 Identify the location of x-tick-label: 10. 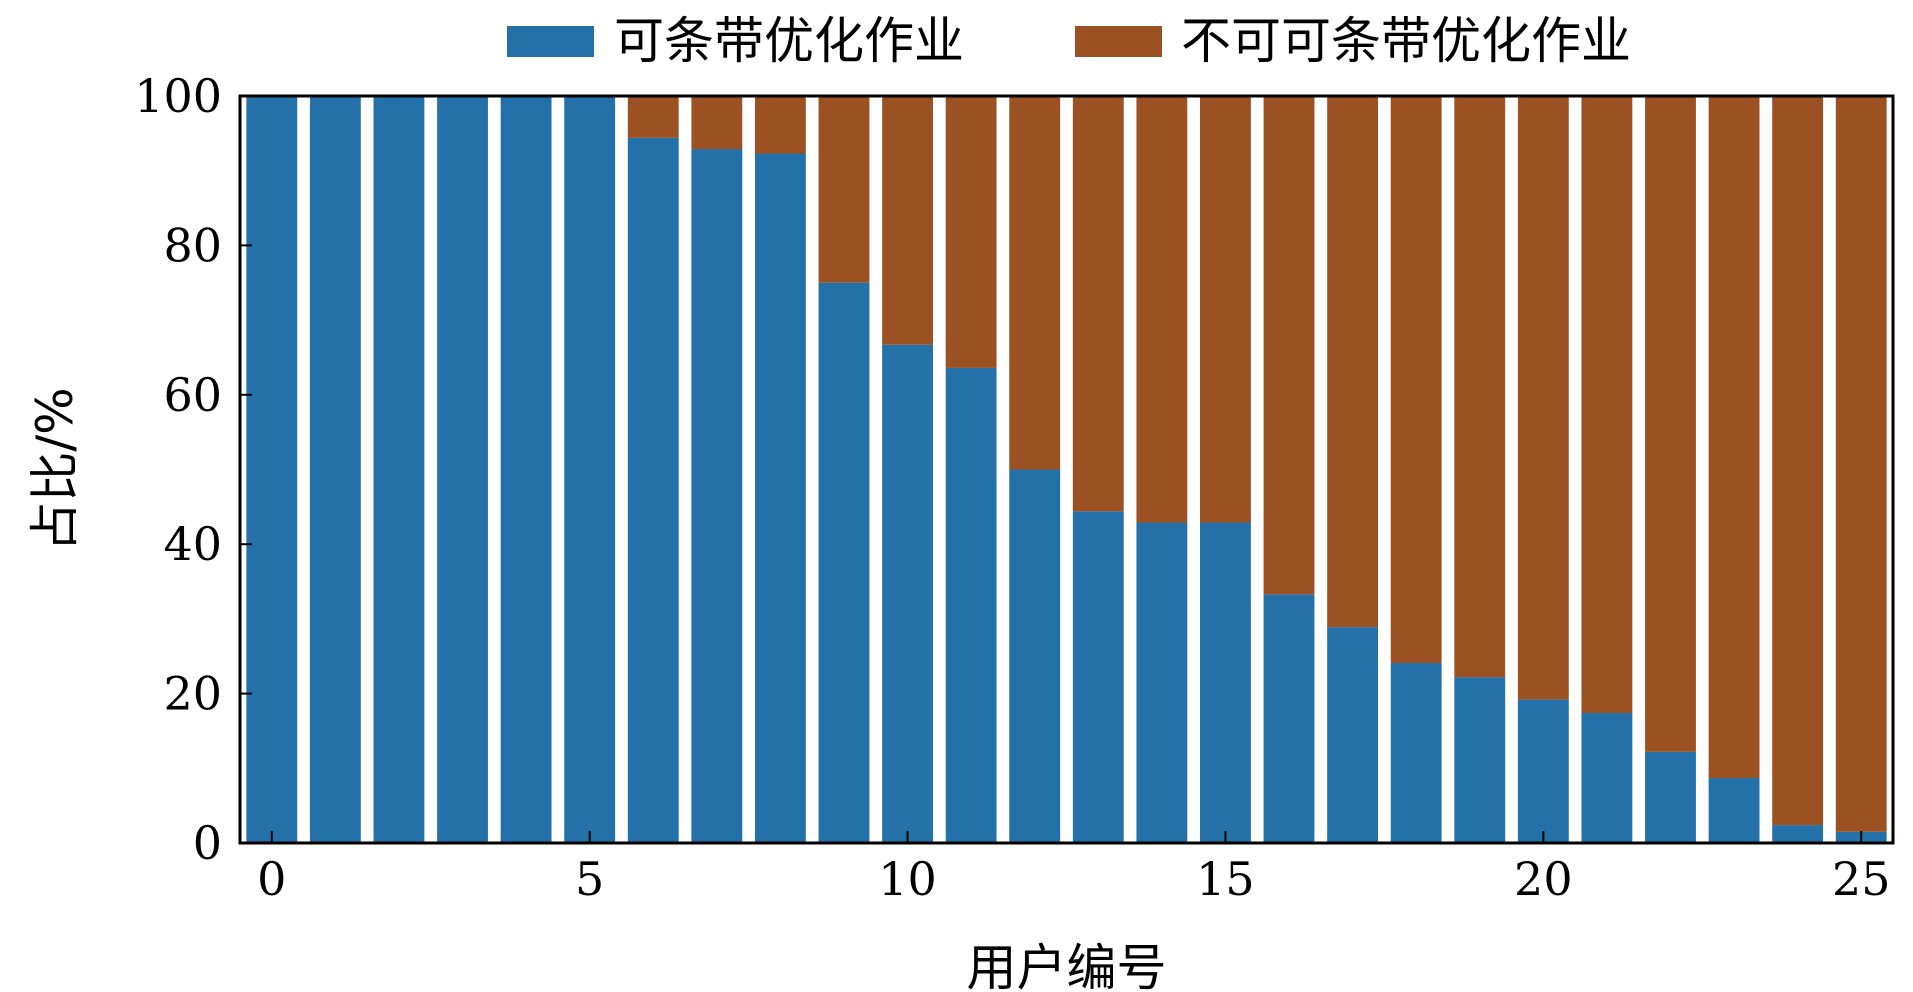
(907, 879).